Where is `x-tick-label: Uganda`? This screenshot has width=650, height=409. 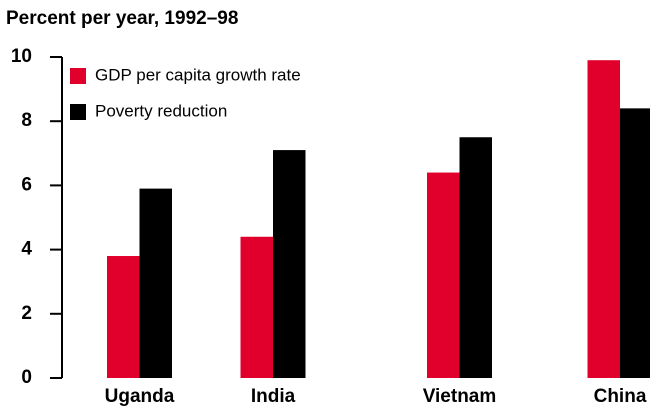 x-tick-label: Uganda is located at coordinates (140, 396).